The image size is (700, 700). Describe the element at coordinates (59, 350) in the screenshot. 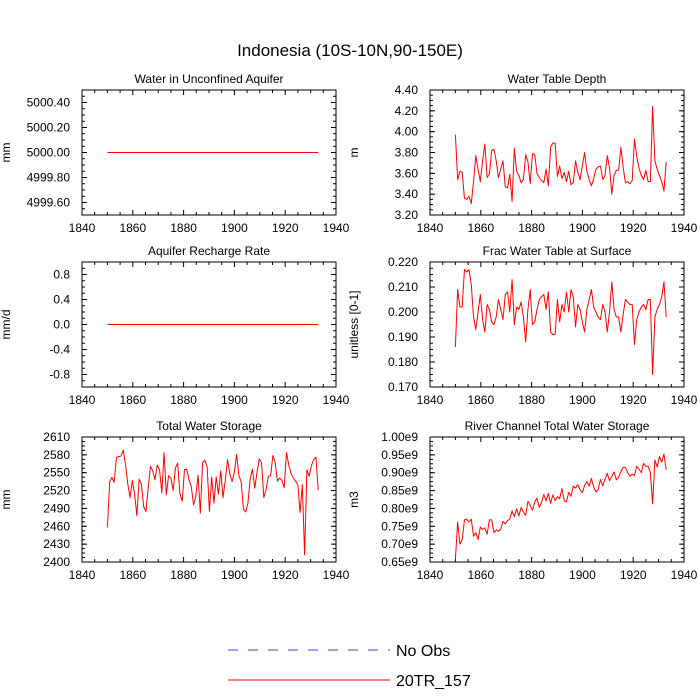

I see `y-tick-label: -0.4` at that location.